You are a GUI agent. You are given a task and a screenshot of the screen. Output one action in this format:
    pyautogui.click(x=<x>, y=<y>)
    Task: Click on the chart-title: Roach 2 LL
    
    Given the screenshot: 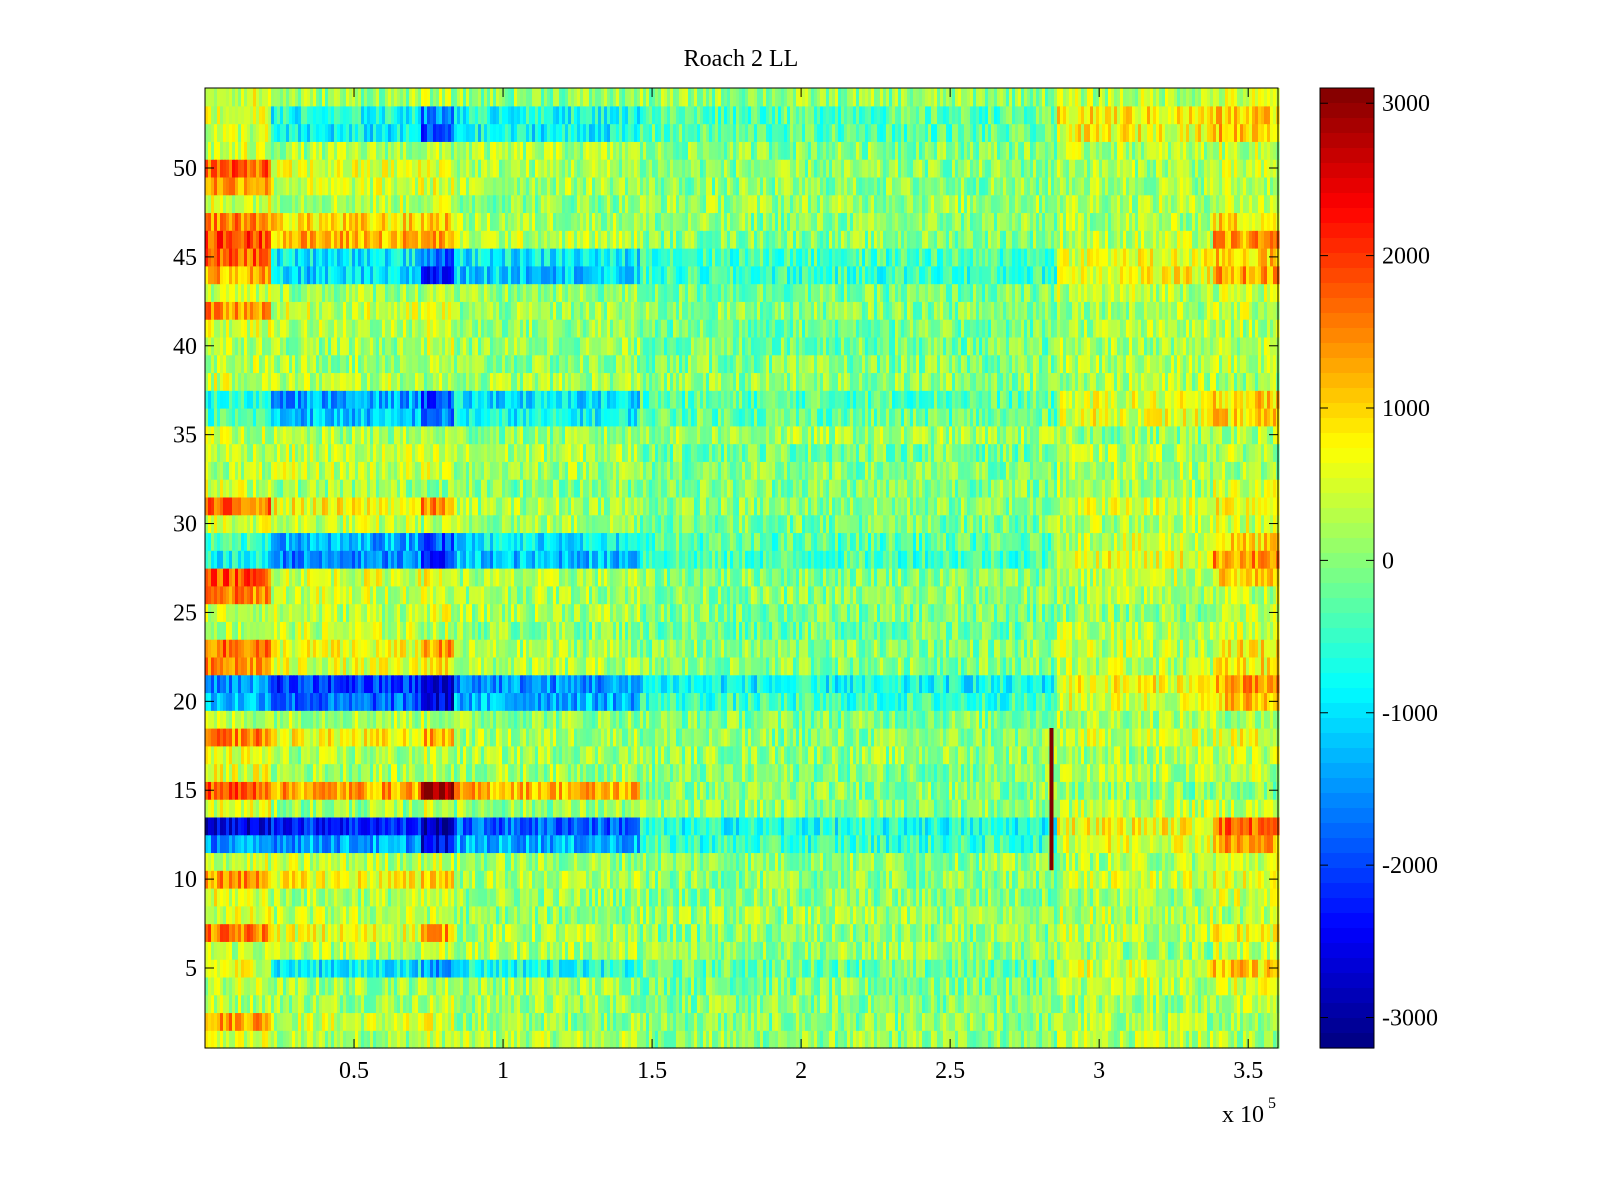 What is the action you would take?
    pyautogui.click(x=741, y=59)
    